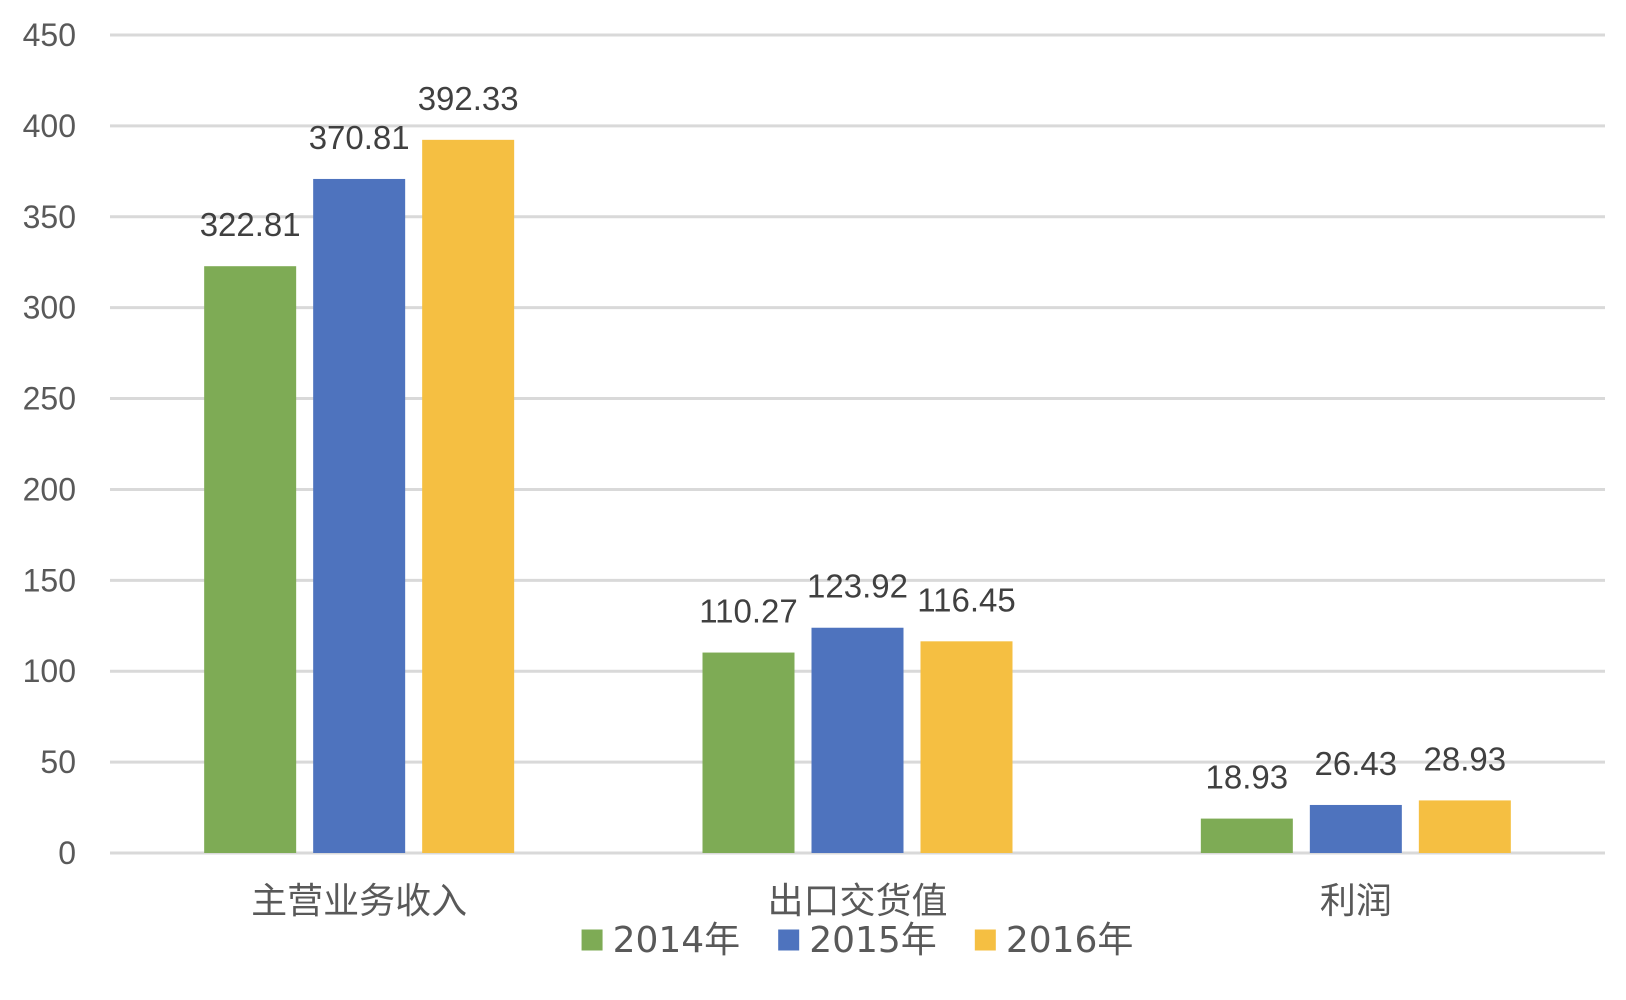 This screenshot has height=1000, width=1626. I want to click on data-label: 392.33, so click(468, 98).